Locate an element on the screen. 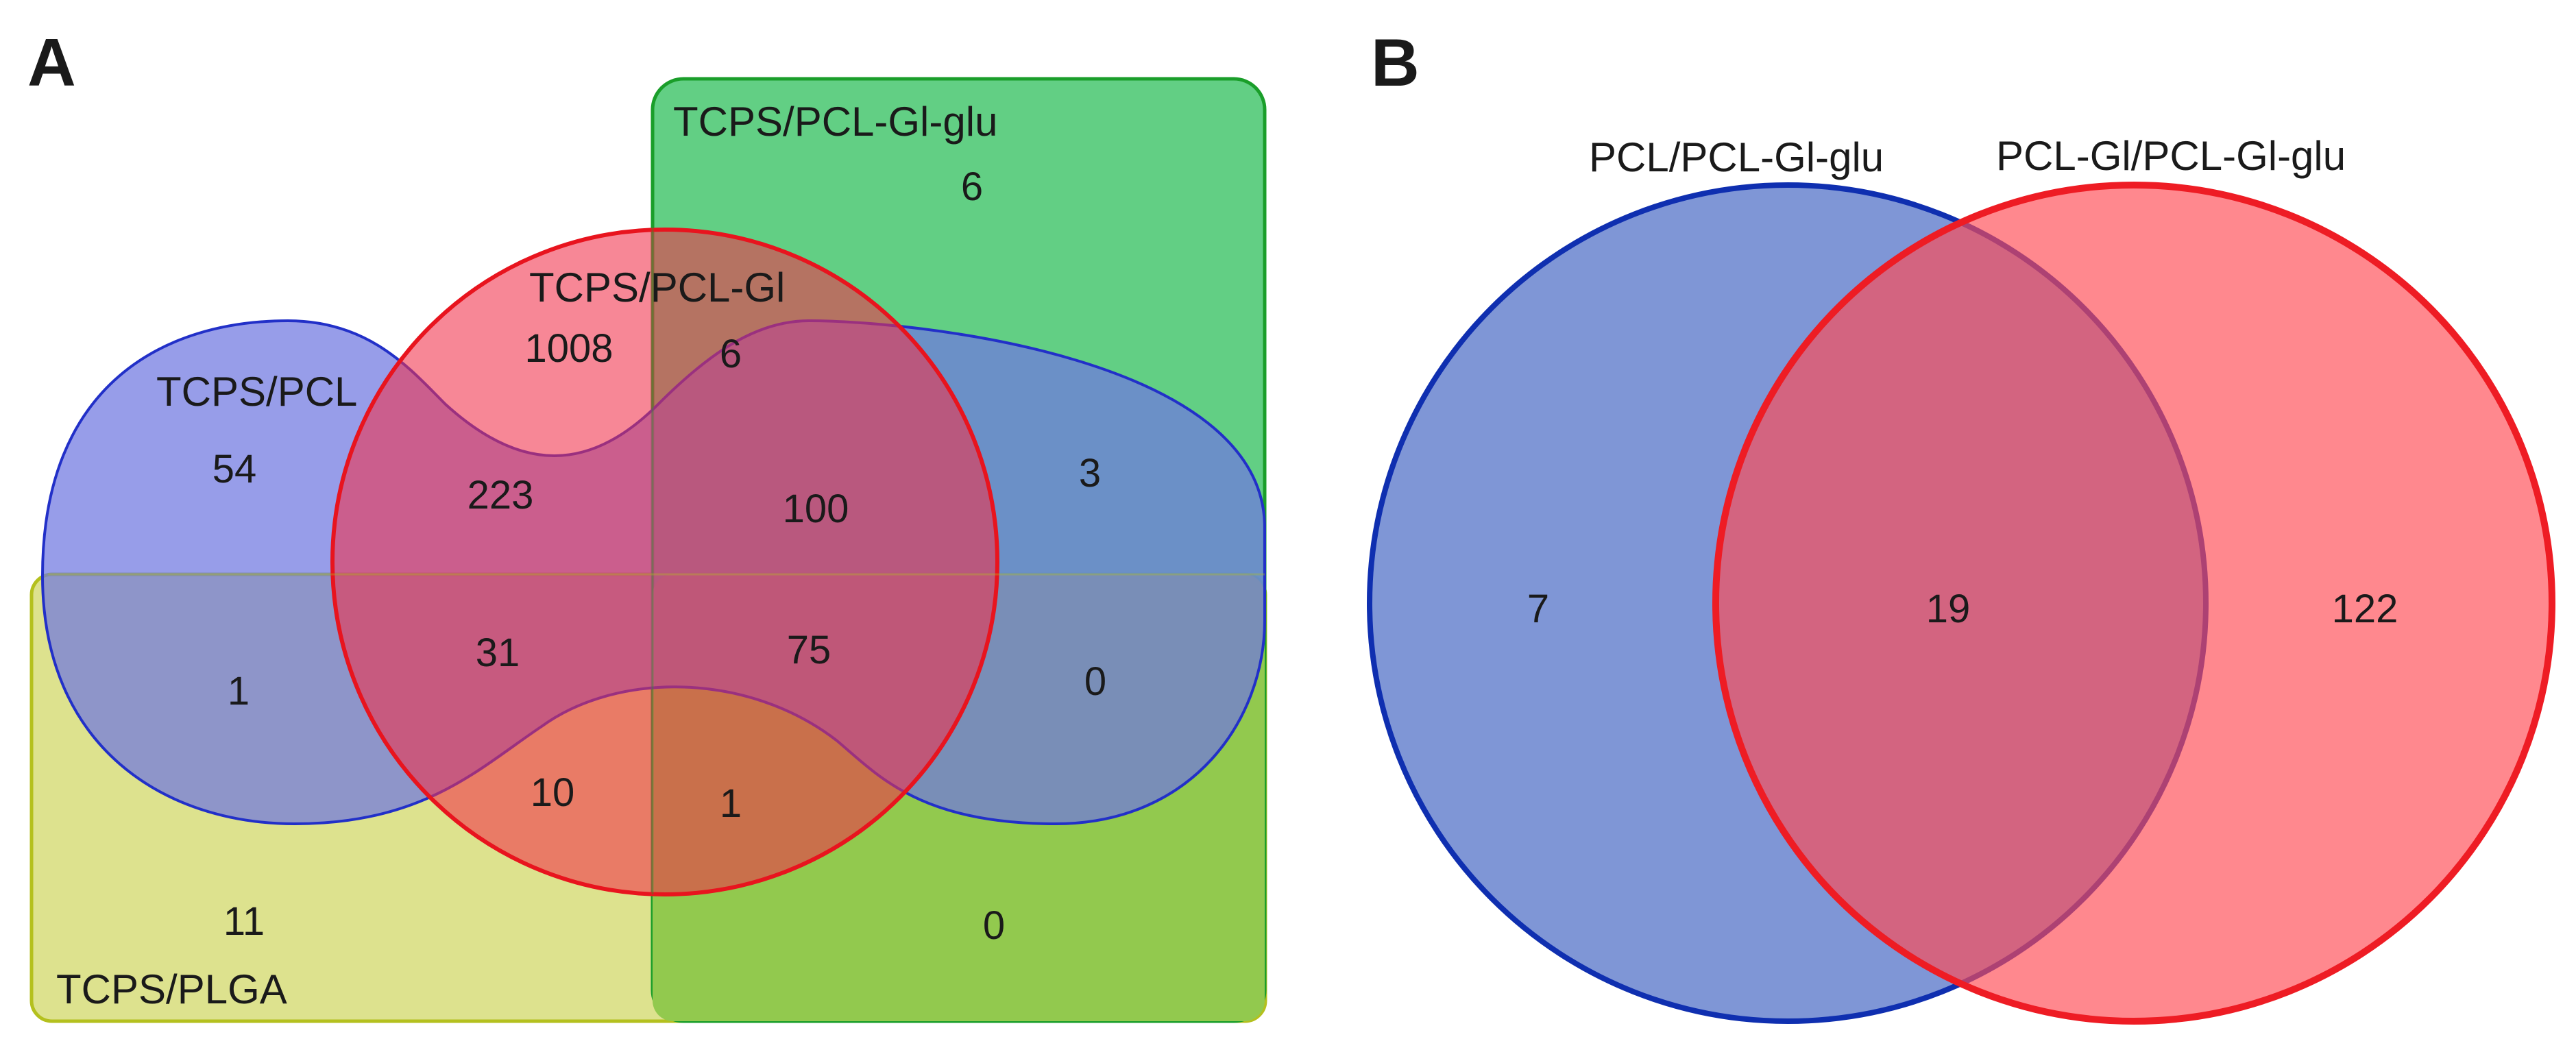 This screenshot has height=1063, width=2576. set-label-pcl-gl-glu: TCPS/PCL-Gl-glu is located at coordinates (835, 122).